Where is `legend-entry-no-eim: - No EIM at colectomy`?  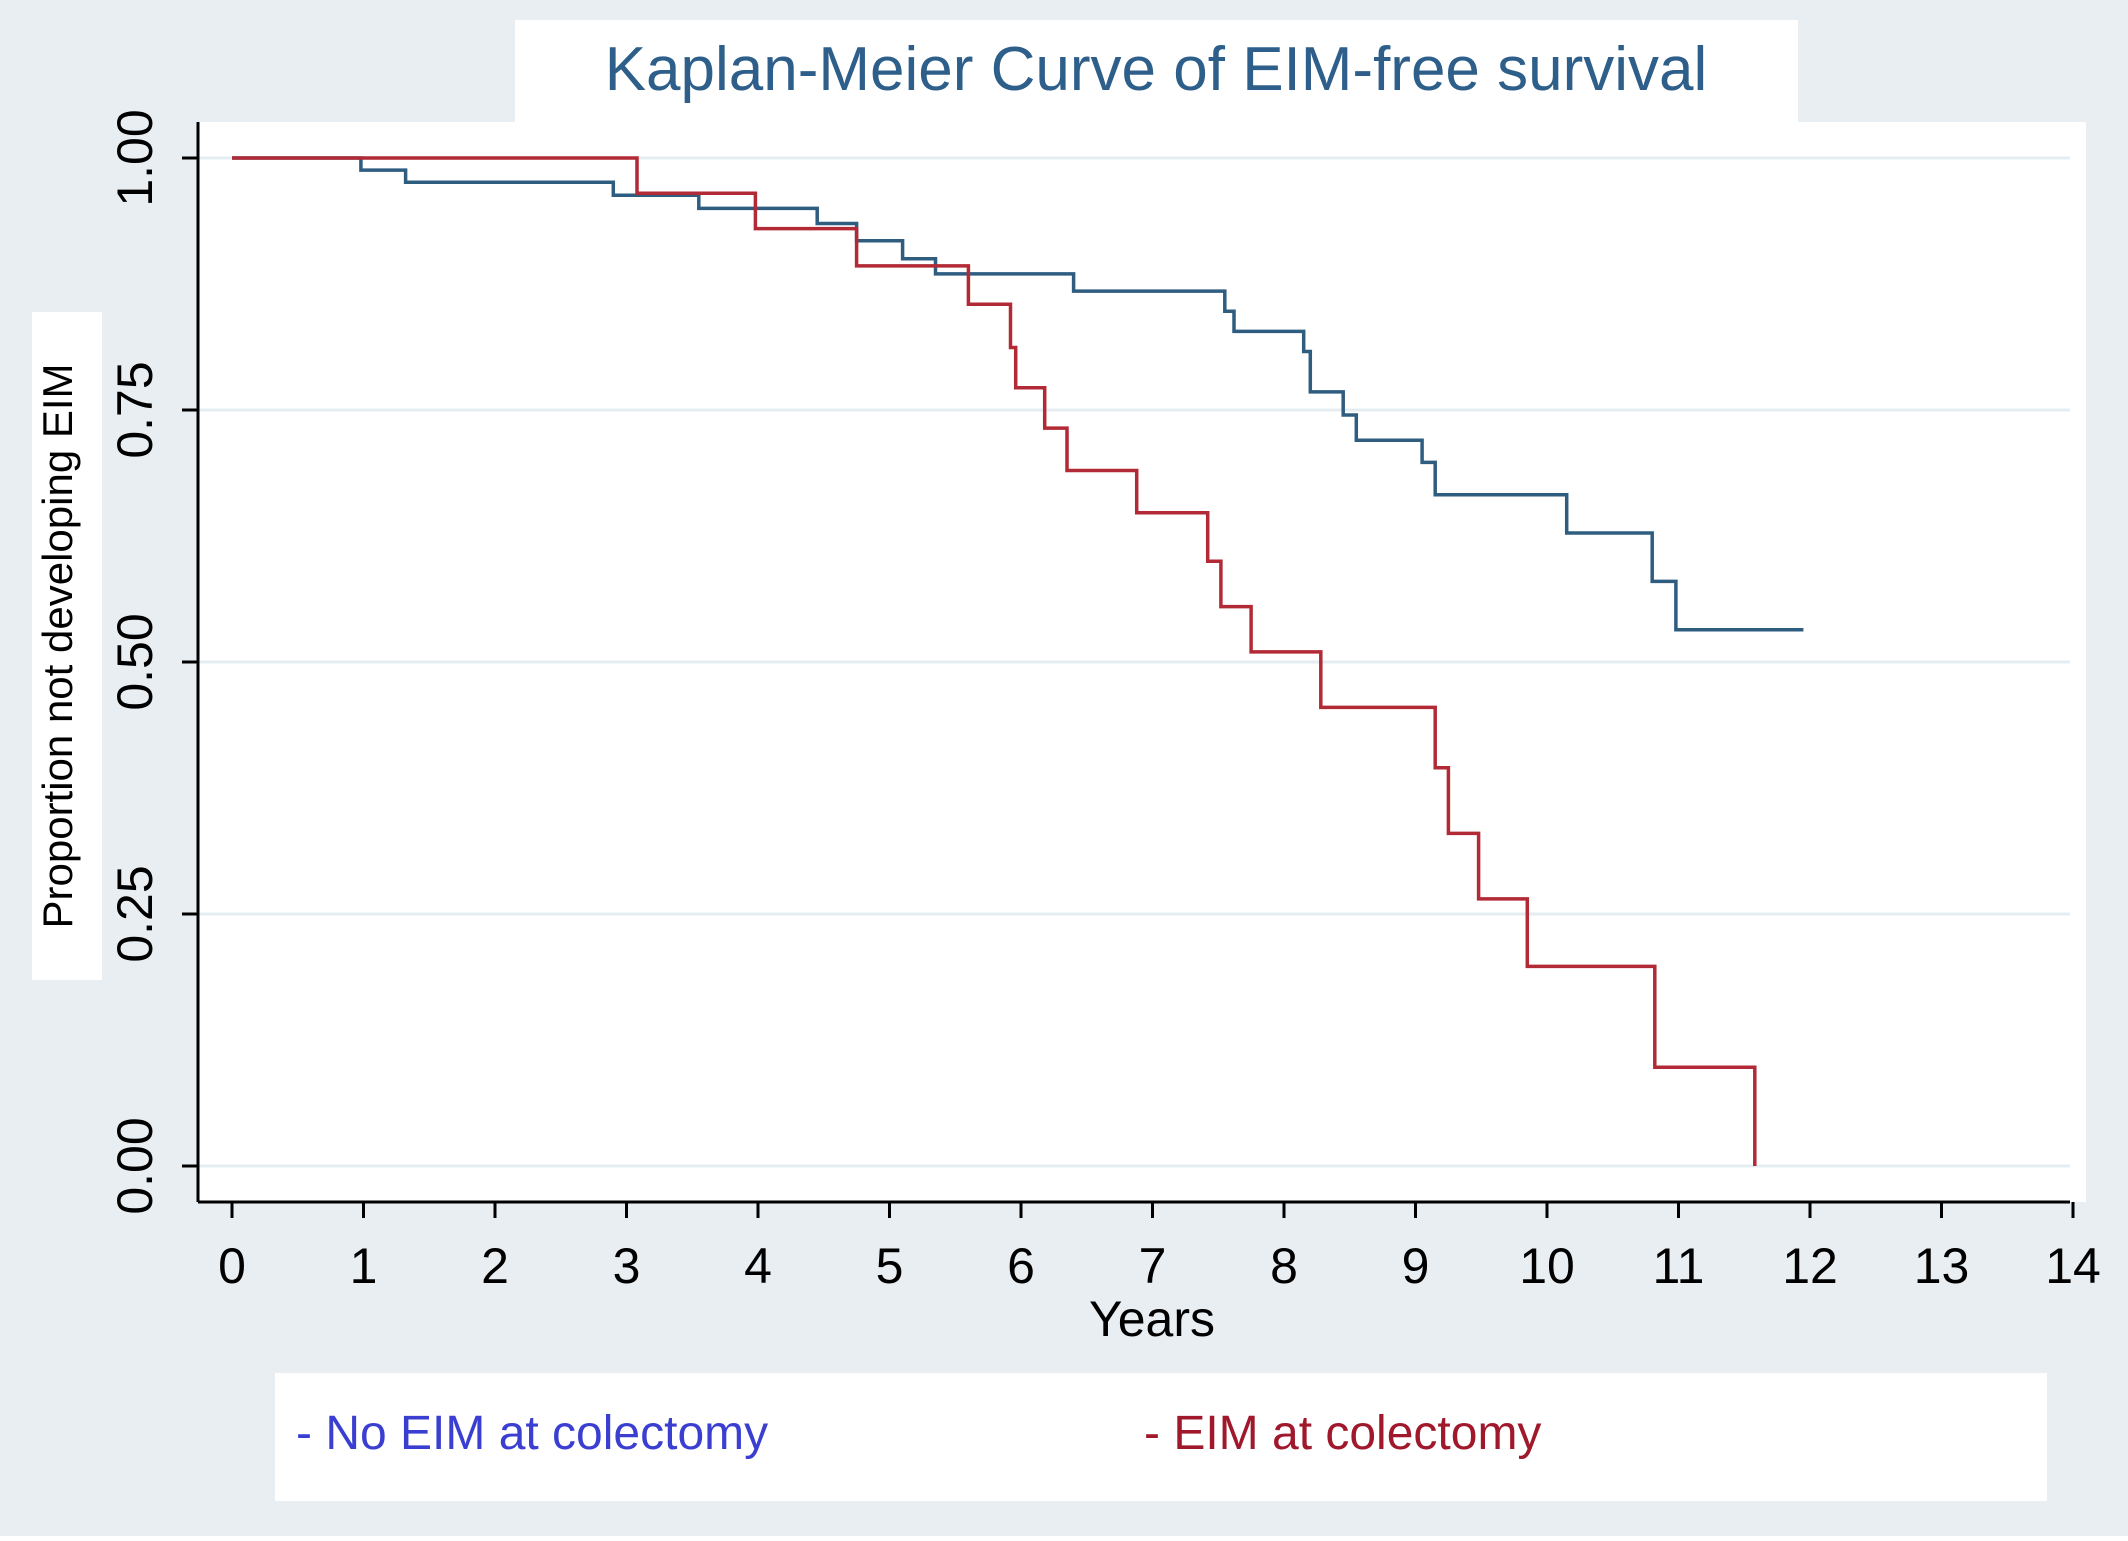
legend-entry-no-eim: - No EIM at colectomy is located at coordinates (532, 1433).